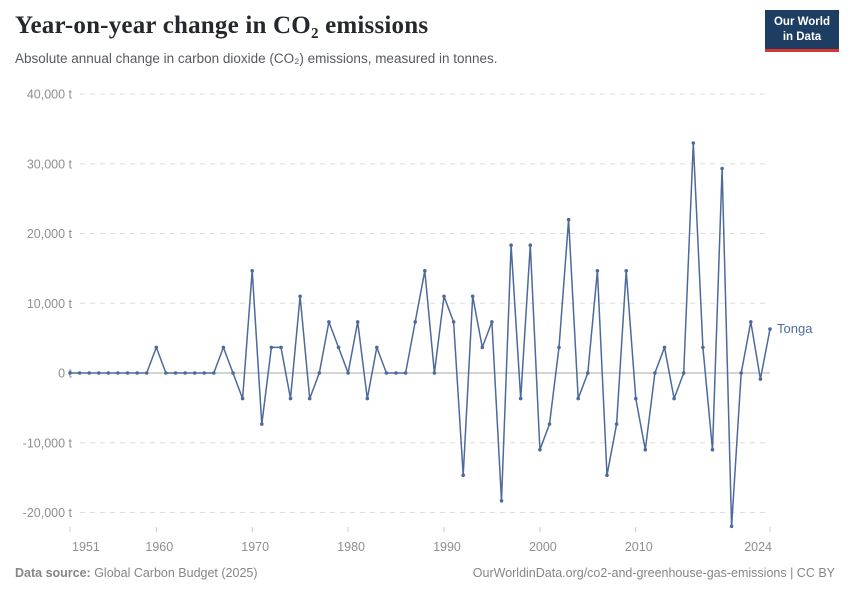 This screenshot has width=850, height=600. Describe the element at coordinates (50, 234) in the screenshot. I see `y-tick-label: 20,000 t` at that location.